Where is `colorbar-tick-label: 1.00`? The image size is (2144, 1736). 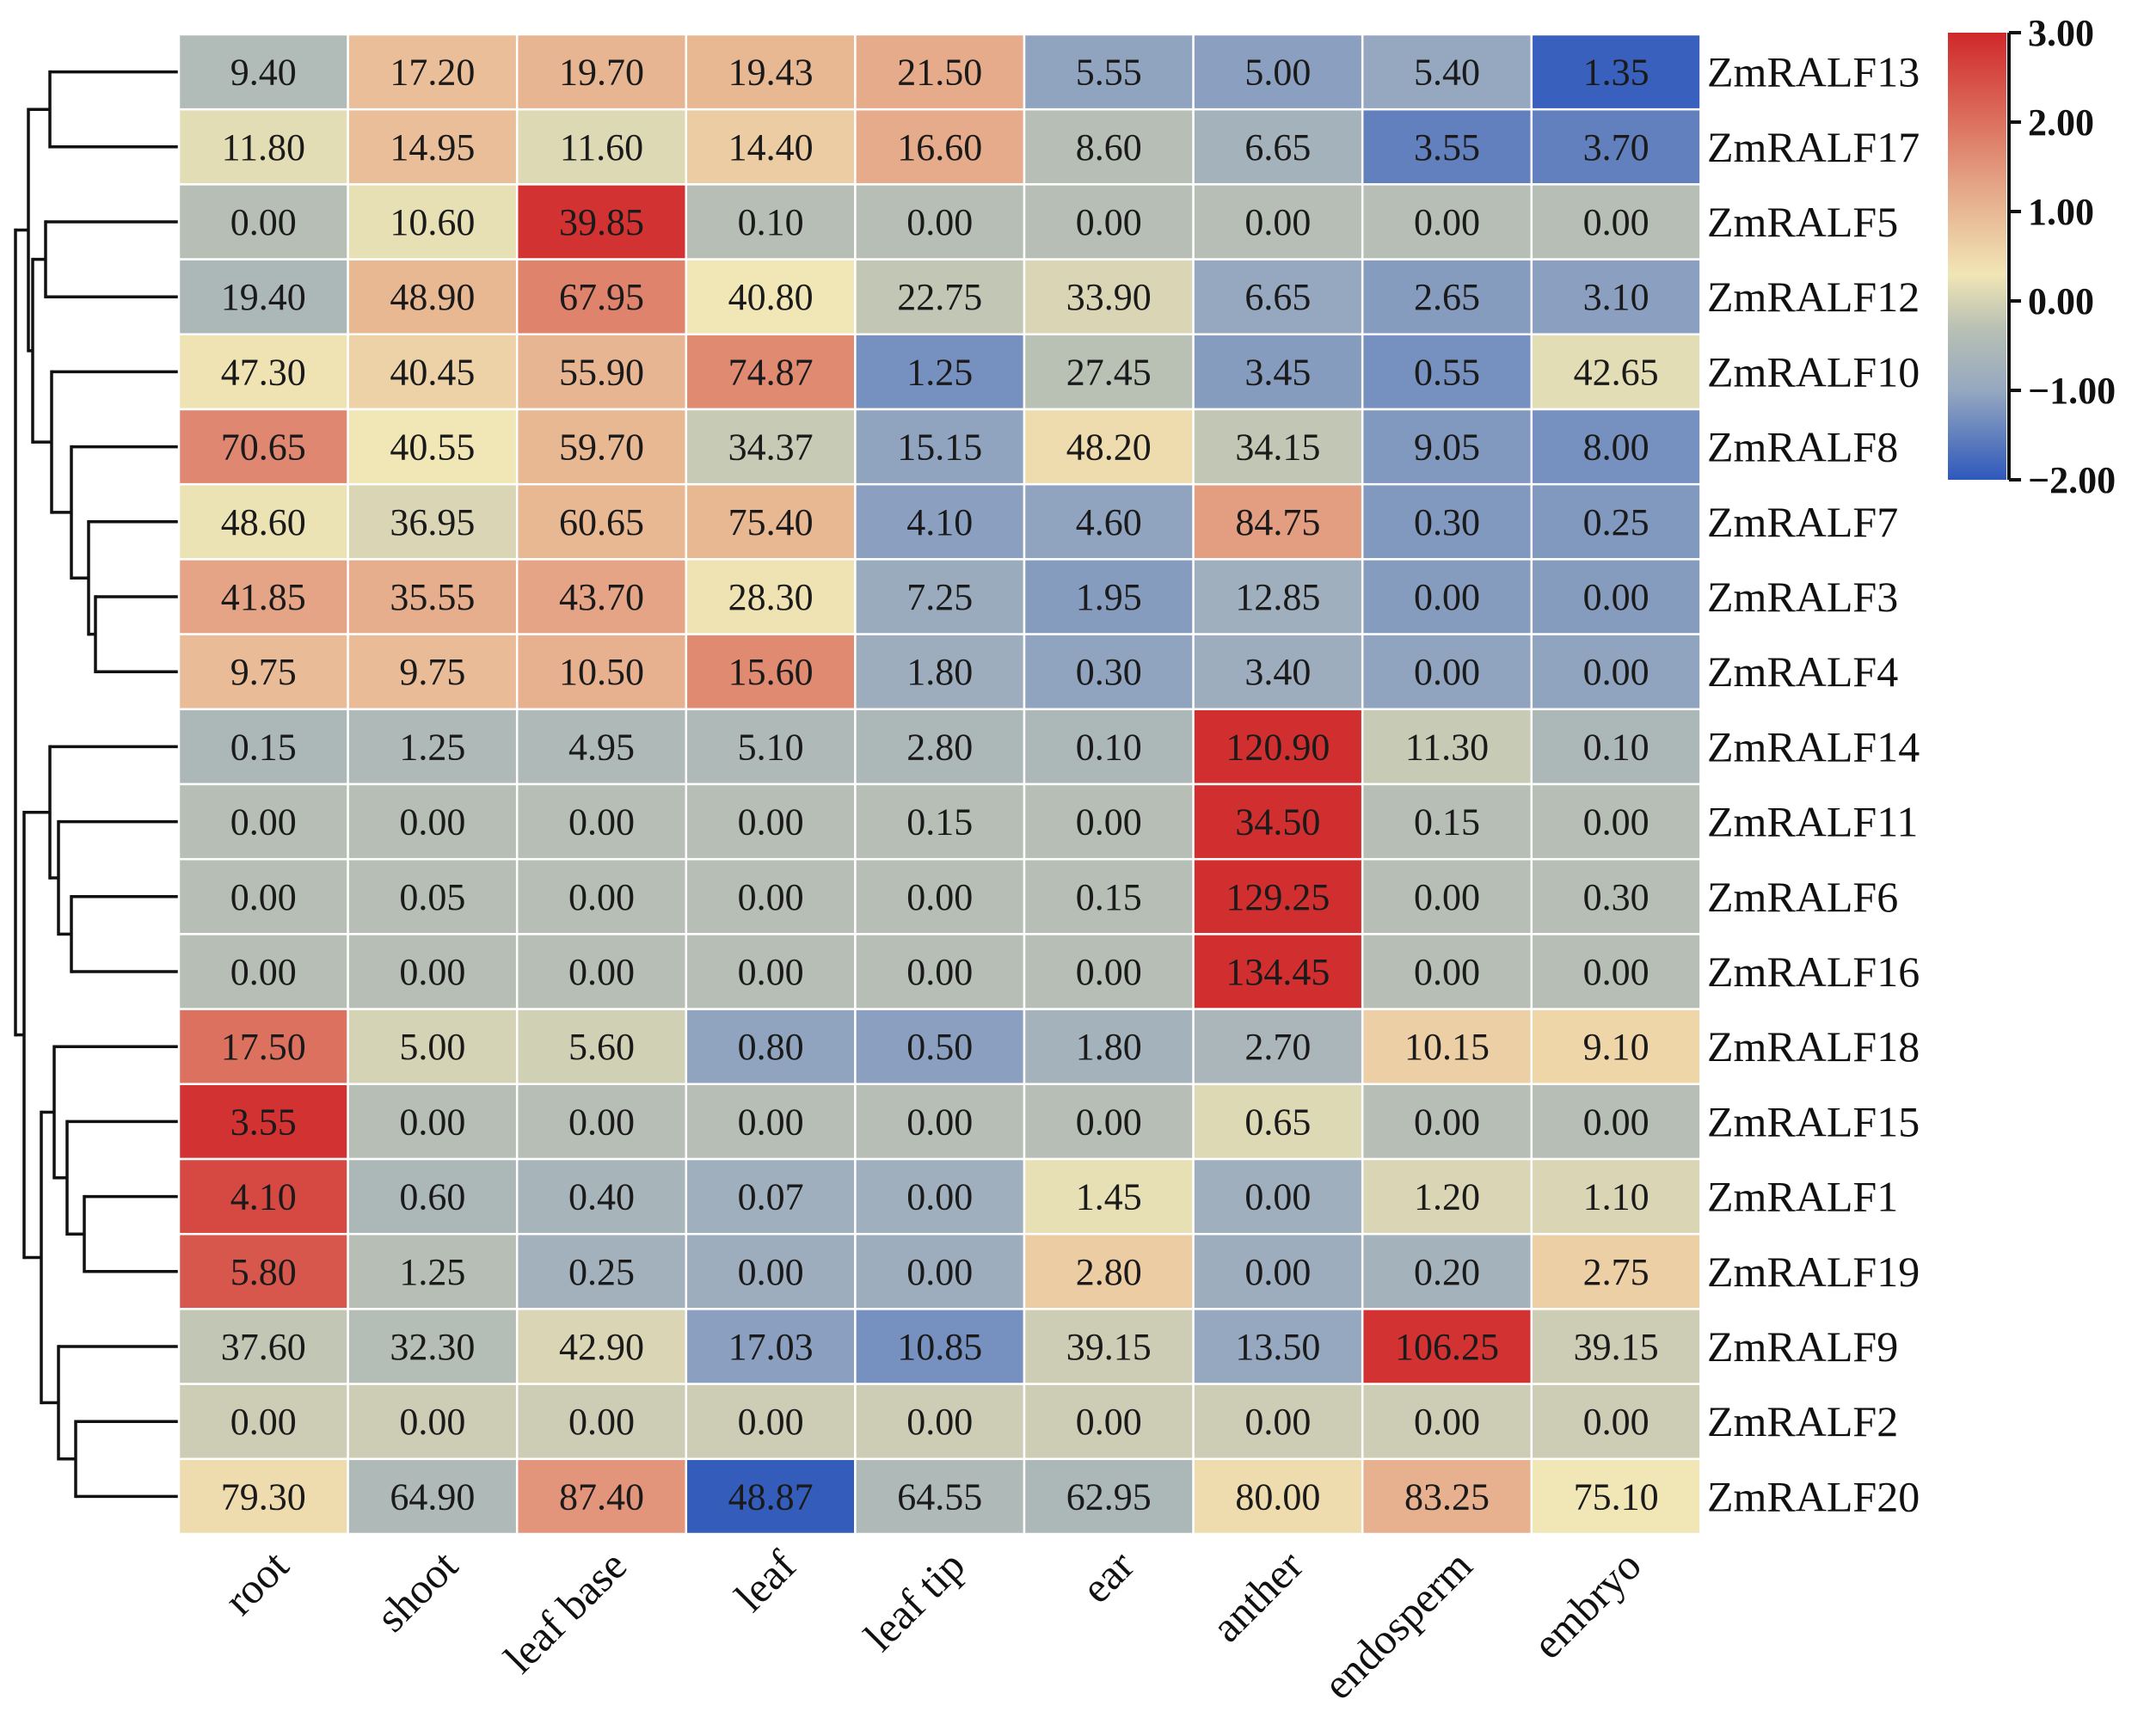 colorbar-tick-label: 1.00 is located at coordinates (2061, 212).